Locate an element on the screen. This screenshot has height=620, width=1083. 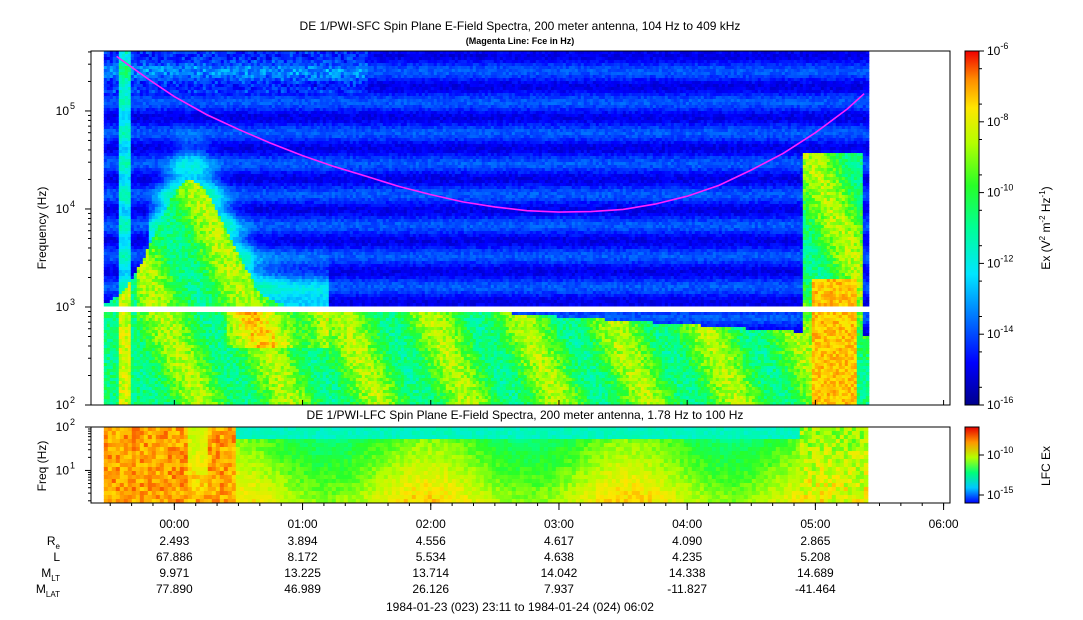
top-colorbar-ticks: 10⁻⁶ 10⁻⁸ 10⁻¹⁰ 10⁻¹² 10⁻¹⁴ 10⁻¹⁶ is located at coordinates (996, 226).